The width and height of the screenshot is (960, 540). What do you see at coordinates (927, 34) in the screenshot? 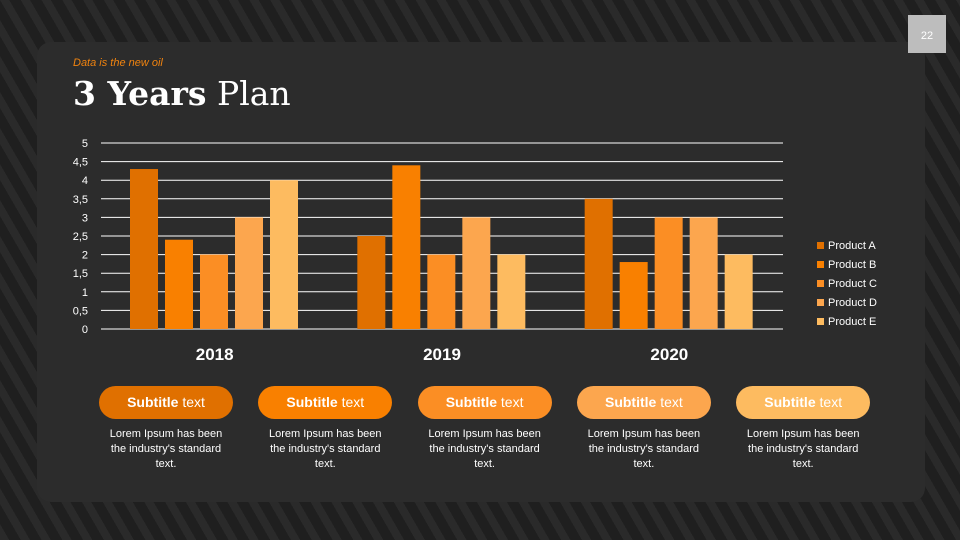
I see `page-number: 22` at bounding box center [927, 34].